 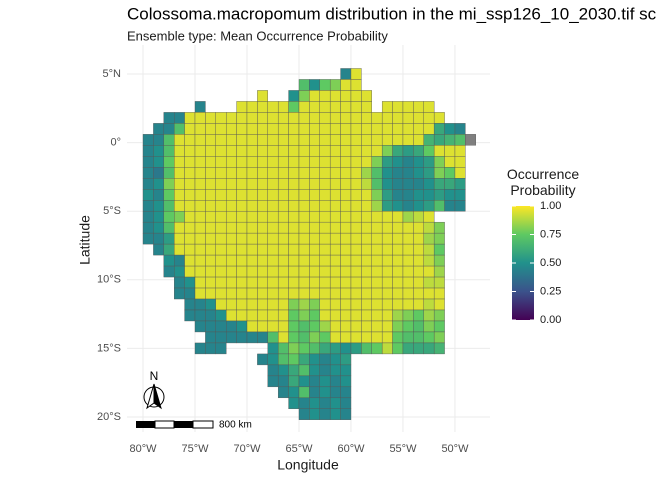 What do you see at coordinates (194, 425) in the screenshot?
I see `scale-bar: 800 km` at bounding box center [194, 425].